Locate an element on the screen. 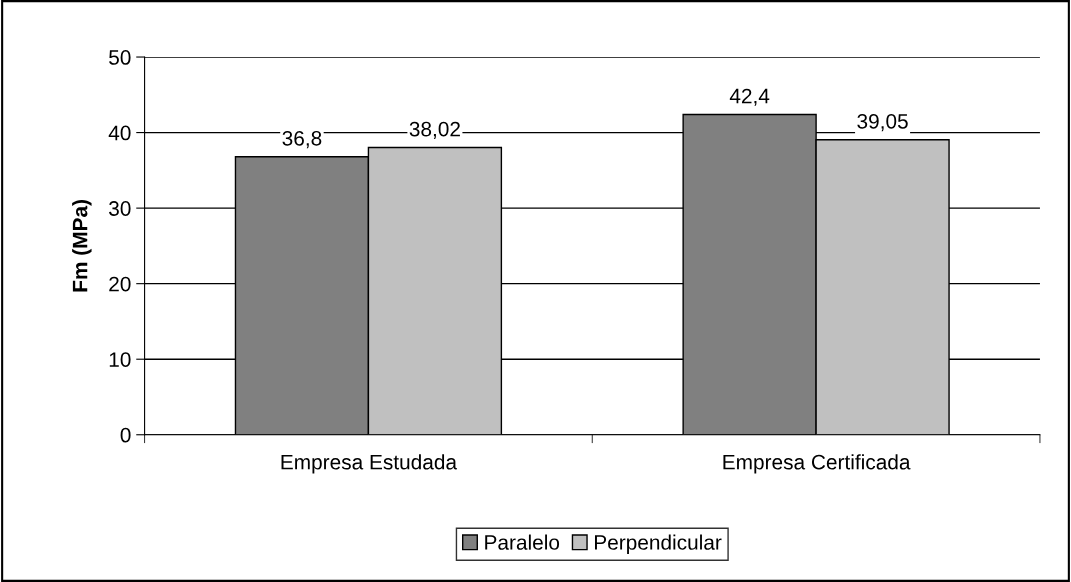  legend-label: Perpendicular is located at coordinates (658, 544).